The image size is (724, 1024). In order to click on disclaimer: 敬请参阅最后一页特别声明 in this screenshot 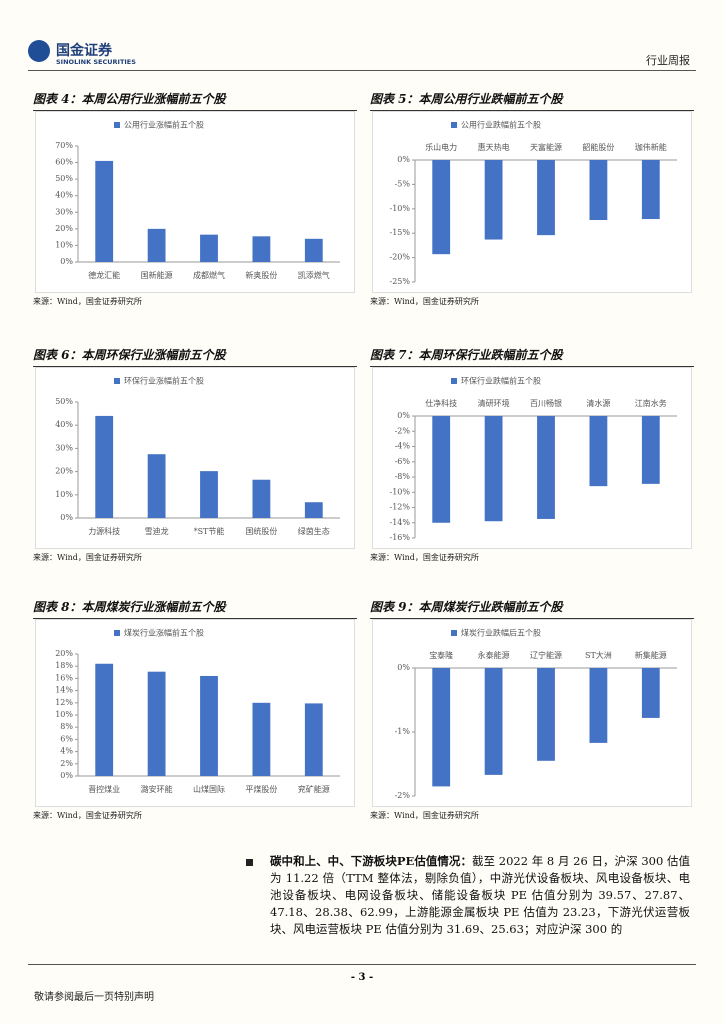, I will do `click(94, 997)`.